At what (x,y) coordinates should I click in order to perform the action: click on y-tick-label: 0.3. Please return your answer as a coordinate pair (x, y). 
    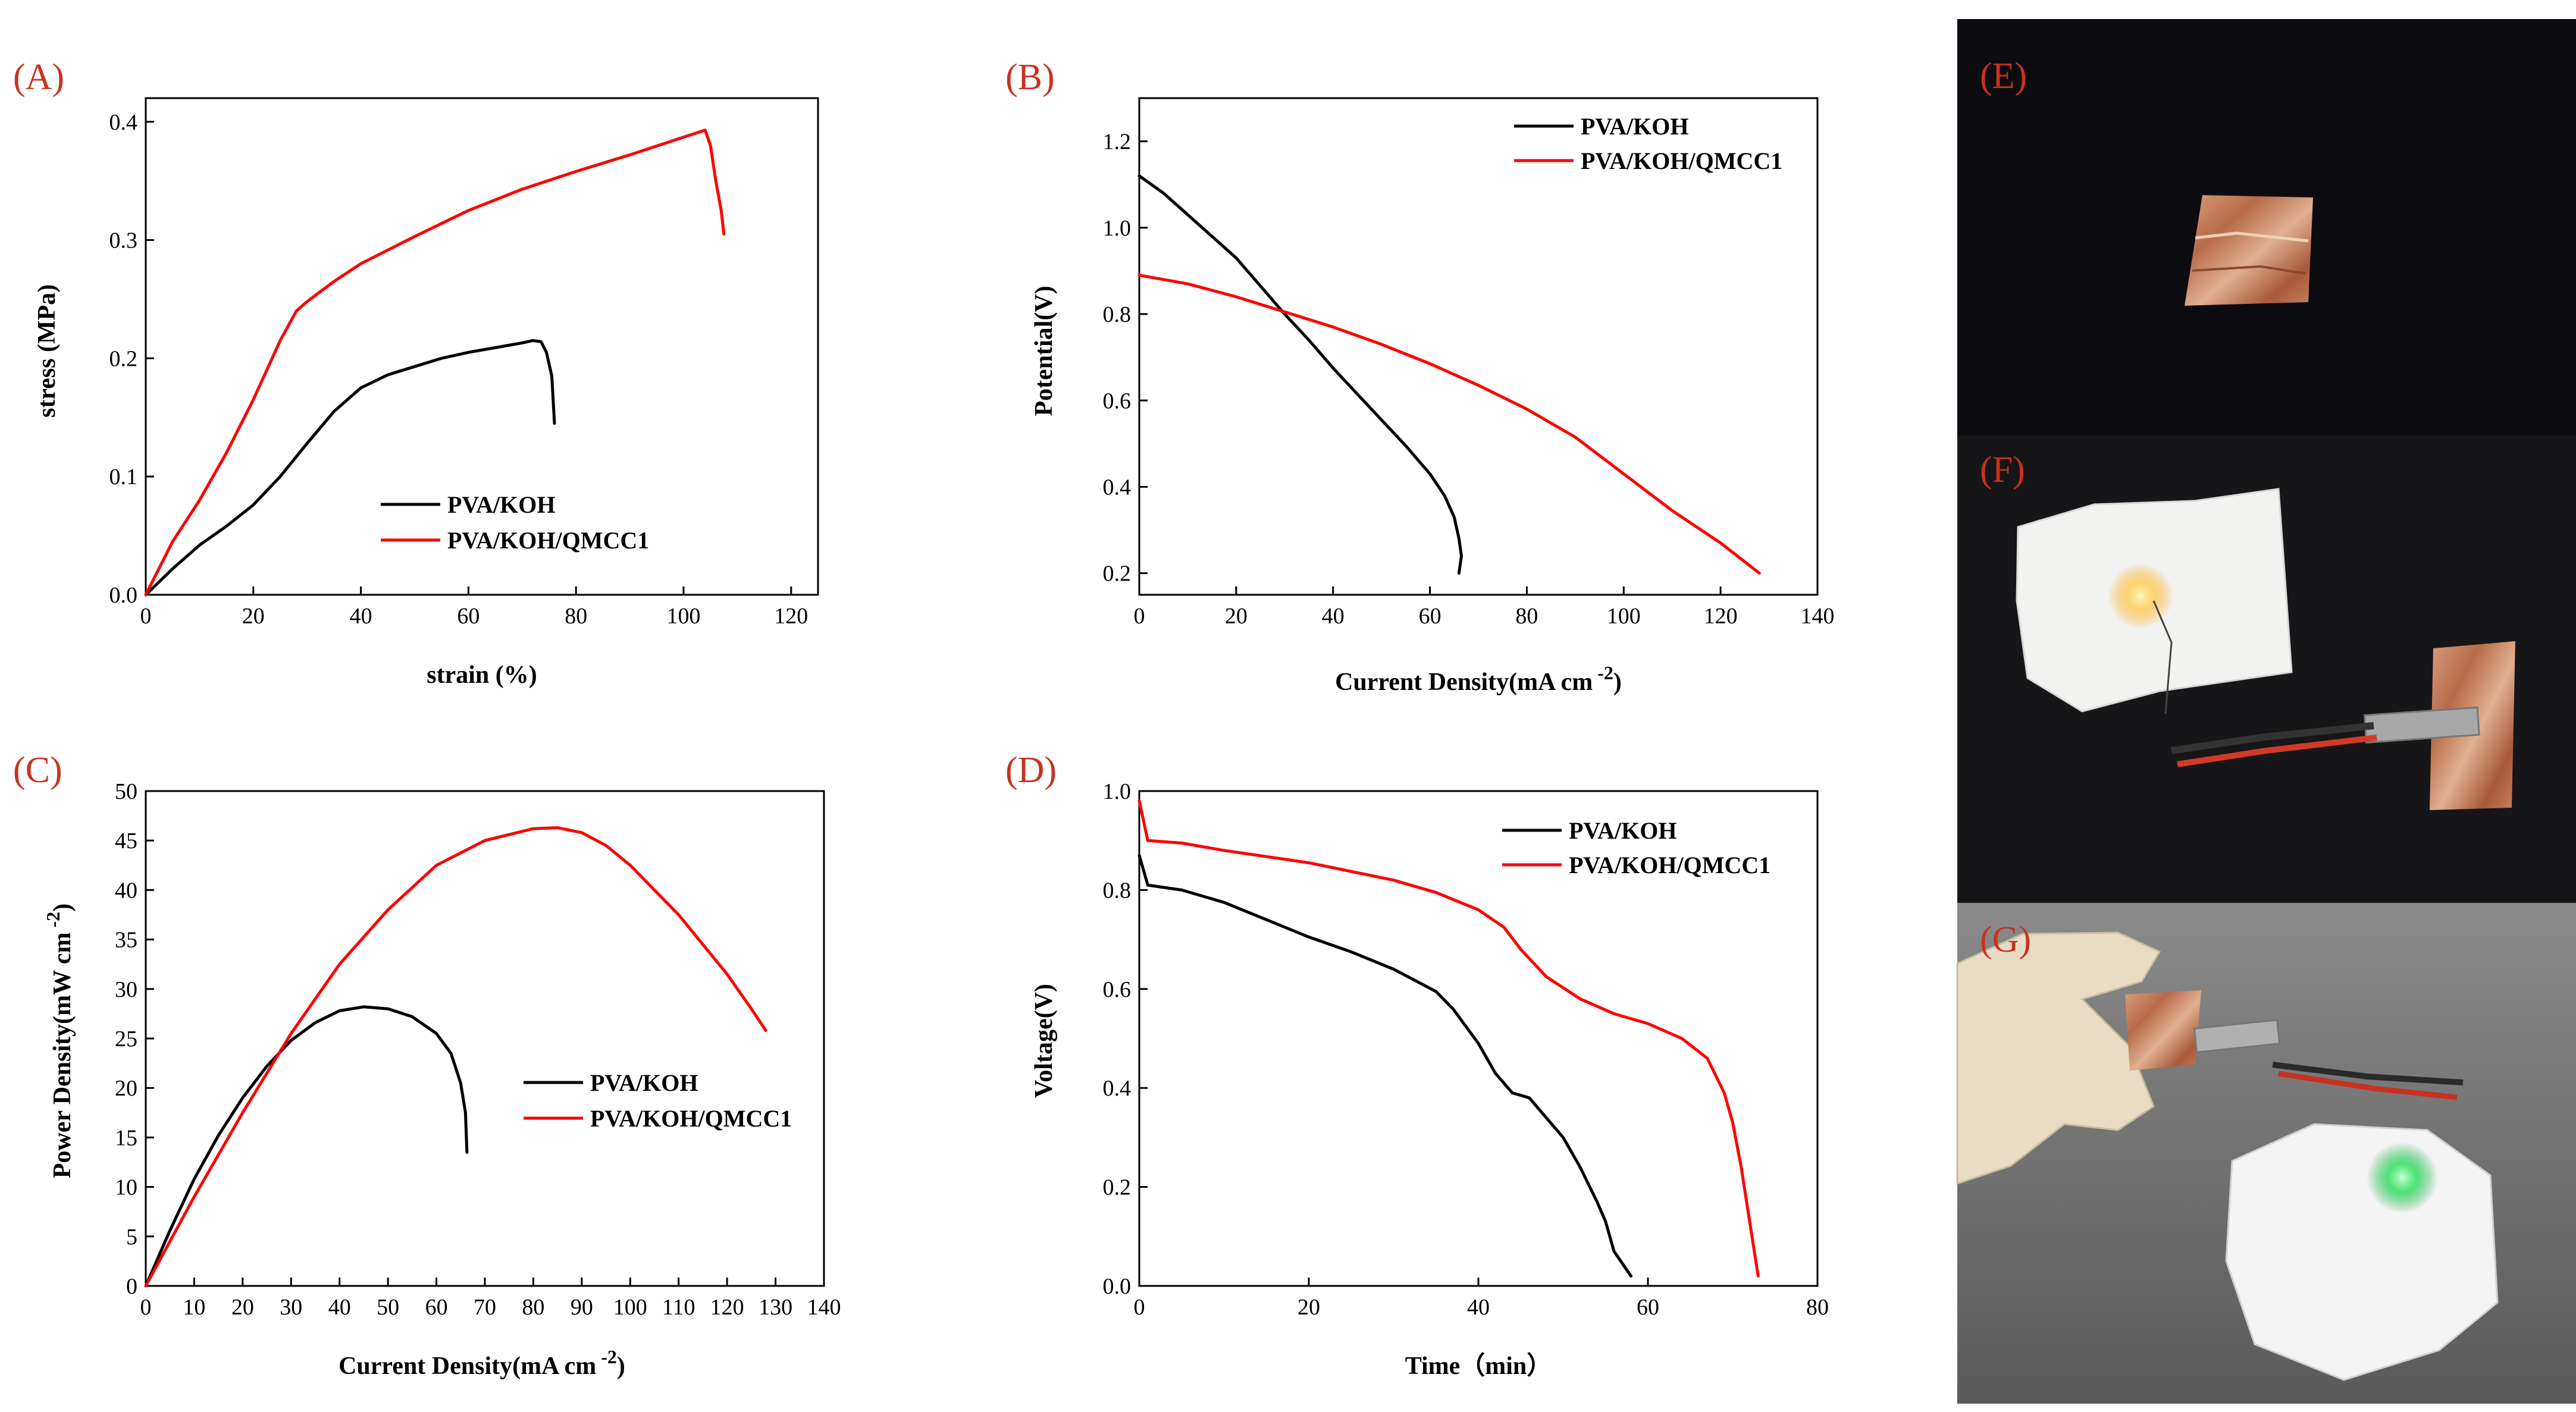
    Looking at the image, I should click on (124, 240).